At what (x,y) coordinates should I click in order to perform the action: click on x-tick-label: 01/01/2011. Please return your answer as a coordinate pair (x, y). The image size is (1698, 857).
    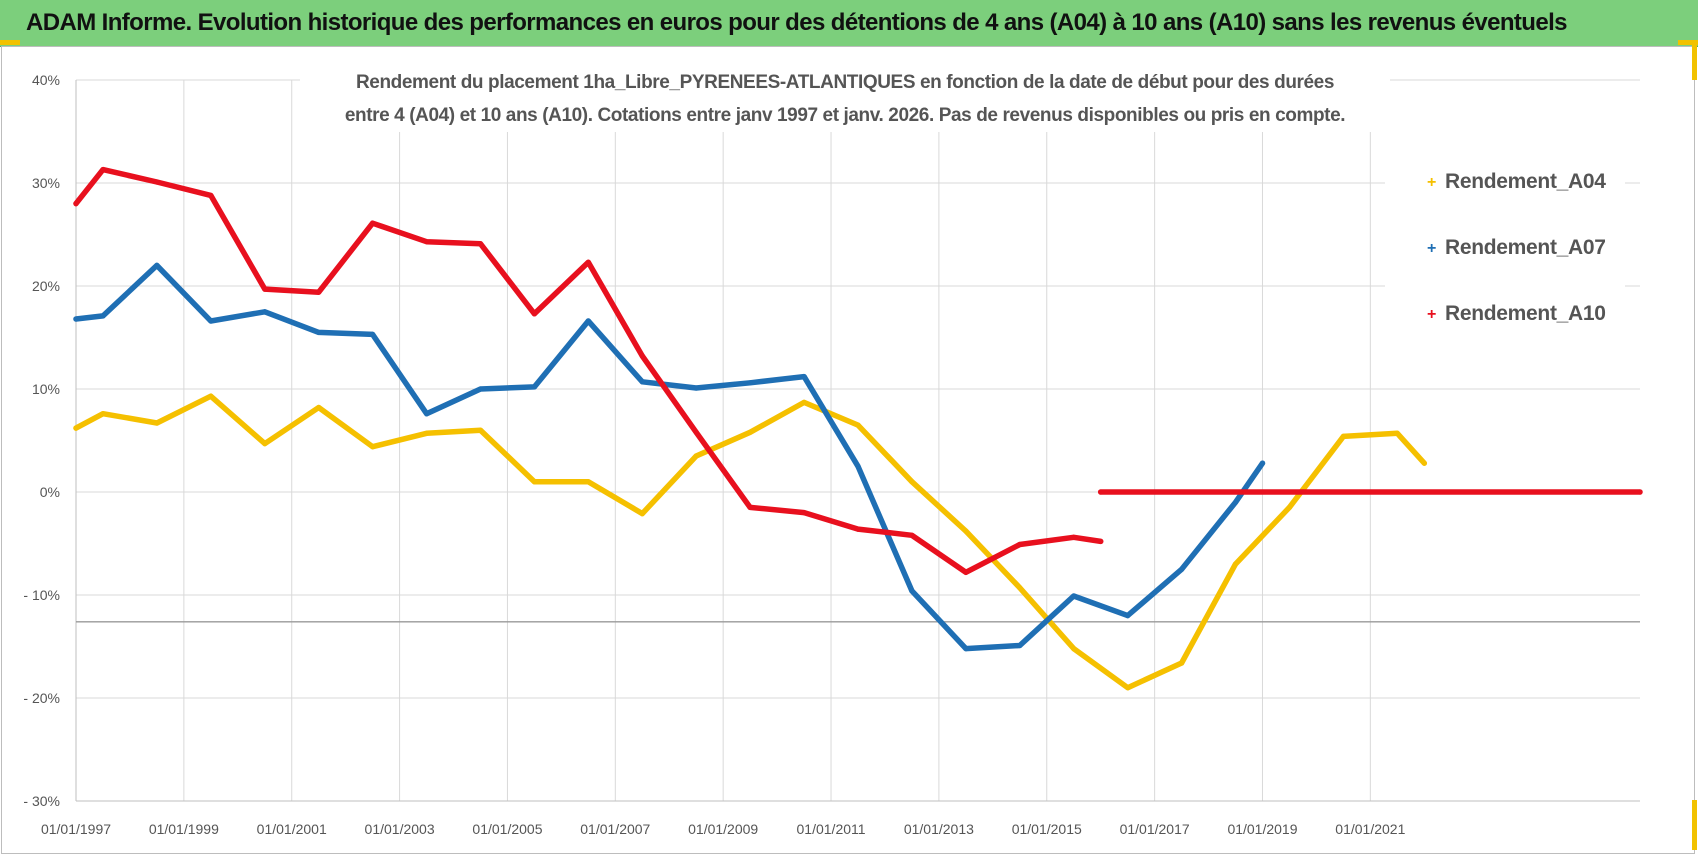
    Looking at the image, I should click on (831, 829).